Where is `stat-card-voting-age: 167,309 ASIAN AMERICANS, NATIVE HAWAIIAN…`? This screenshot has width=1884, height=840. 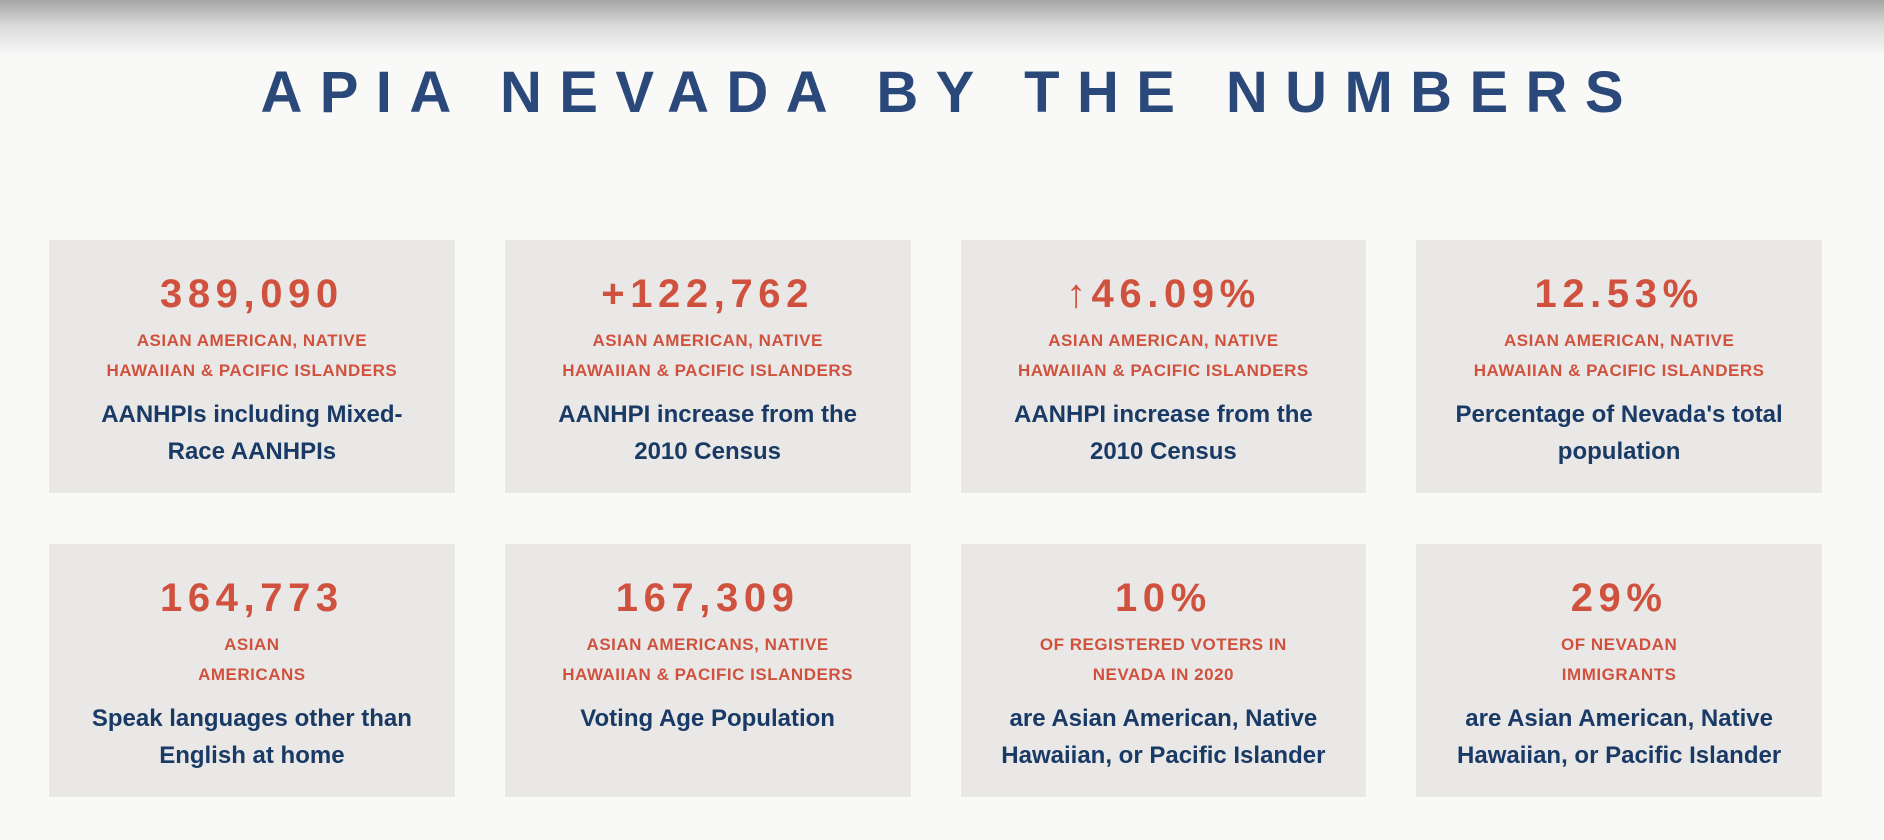 stat-card-voting-age: 167,309 ASIAN AMERICANS, NATIVE HAWAIIAN… is located at coordinates (707, 670).